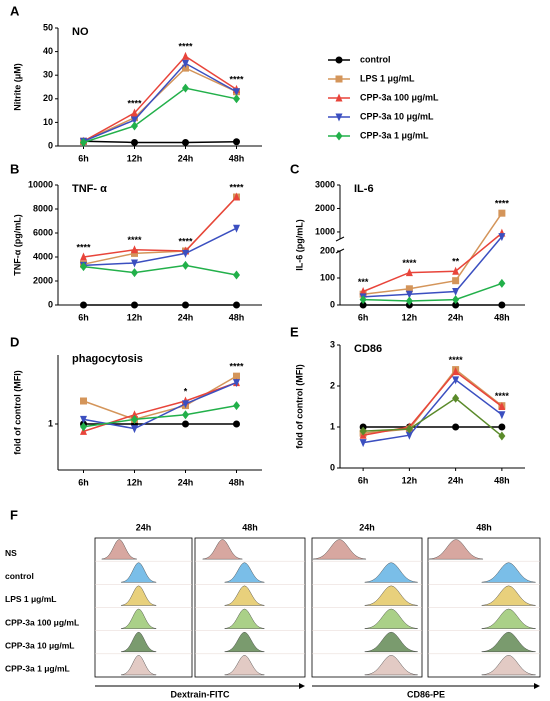 The image size is (550, 701). What do you see at coordinates (340, 239) in the screenshot?
I see `axis-break` at bounding box center [340, 239].